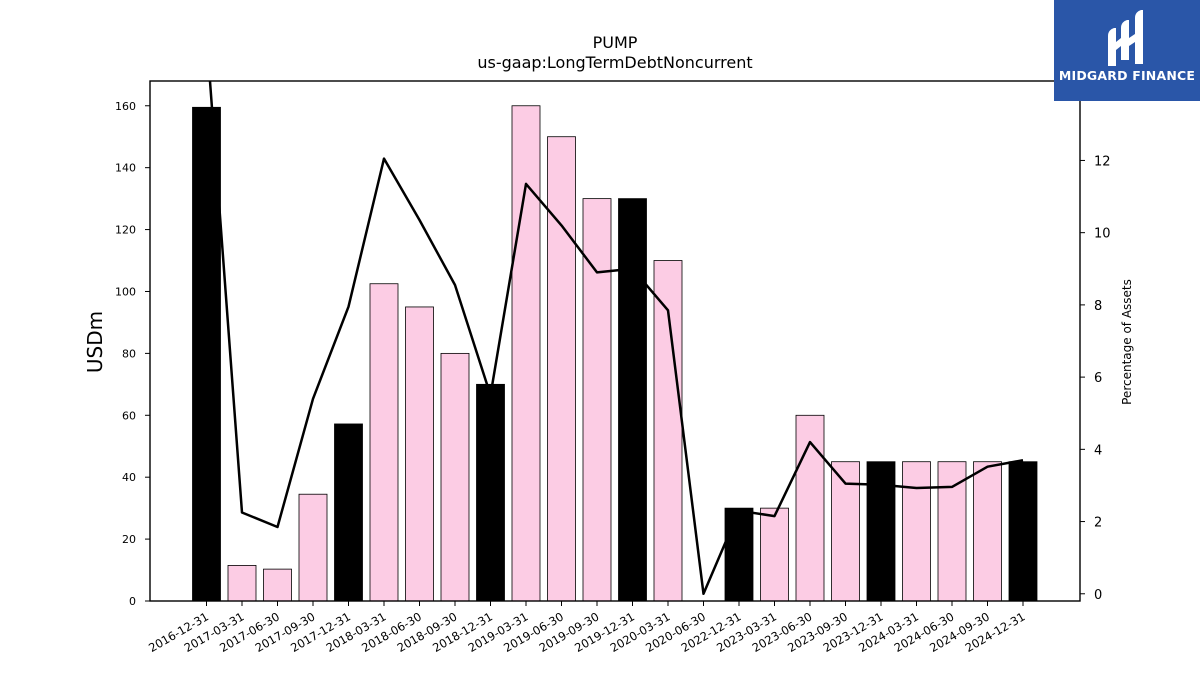 This screenshot has width=1200, height=675. Describe the element at coordinates (1102, 234) in the screenshot. I see `y2-tick-label: 10` at that location.